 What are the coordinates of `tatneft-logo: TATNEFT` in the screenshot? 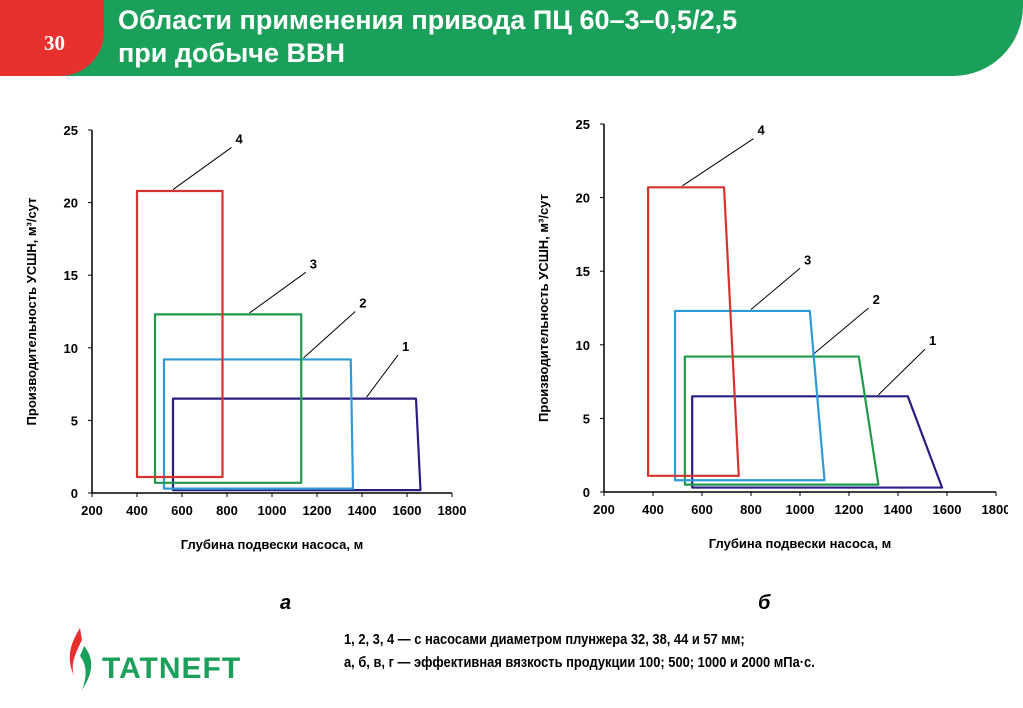 It's located at (180, 659).